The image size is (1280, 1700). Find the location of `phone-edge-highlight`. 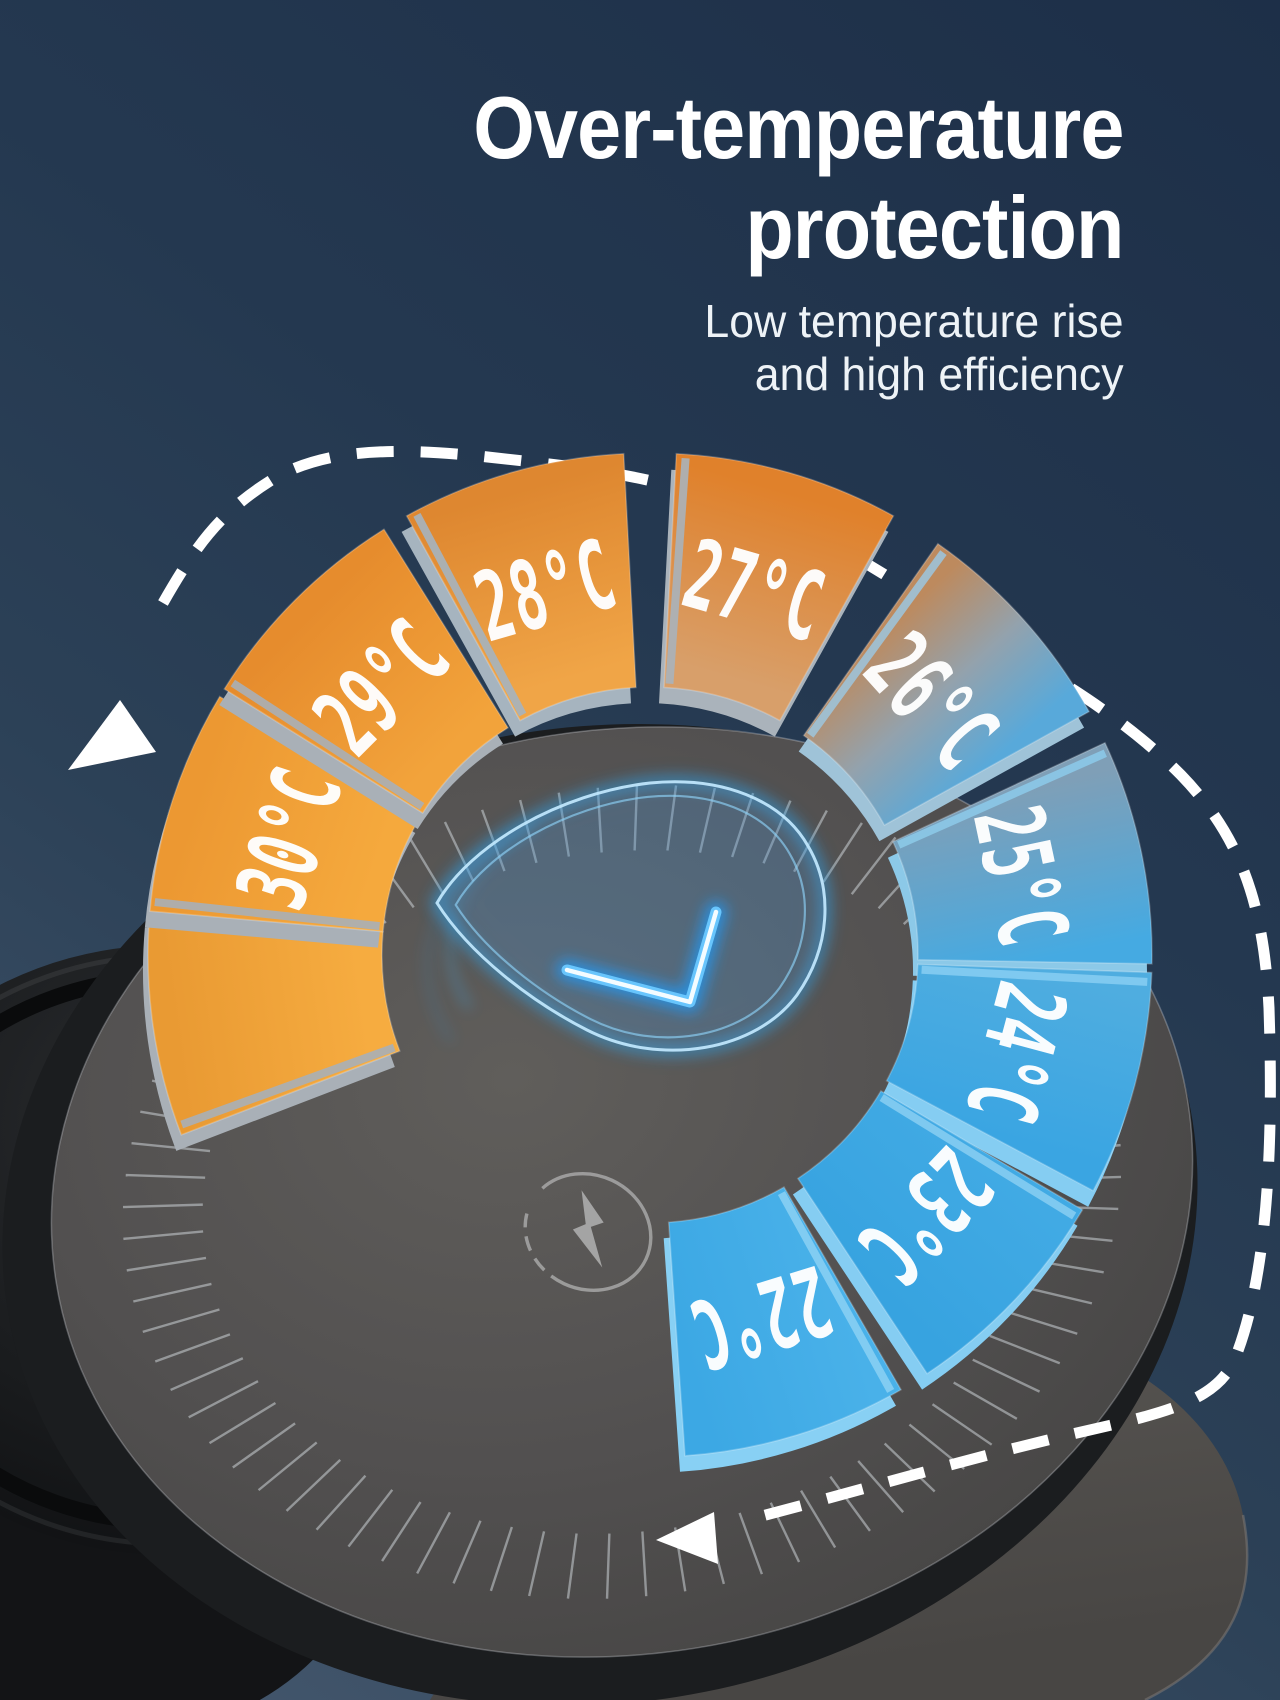

phone-edge-highlight is located at coordinates (1196, 1607).